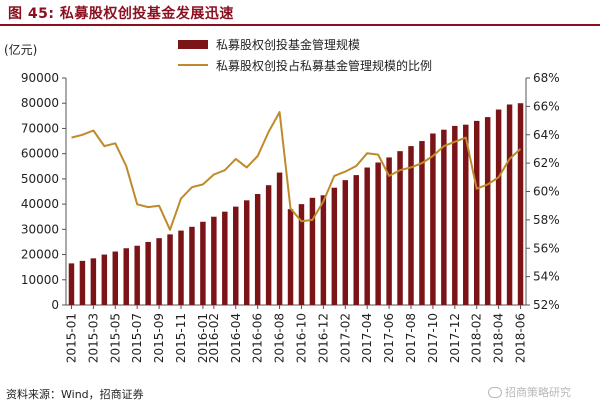 Image resolution: width=600 pixels, height=406 pixels. What do you see at coordinates (159, 338) in the screenshot?
I see `x-tick-label: 2015-09` at bounding box center [159, 338].